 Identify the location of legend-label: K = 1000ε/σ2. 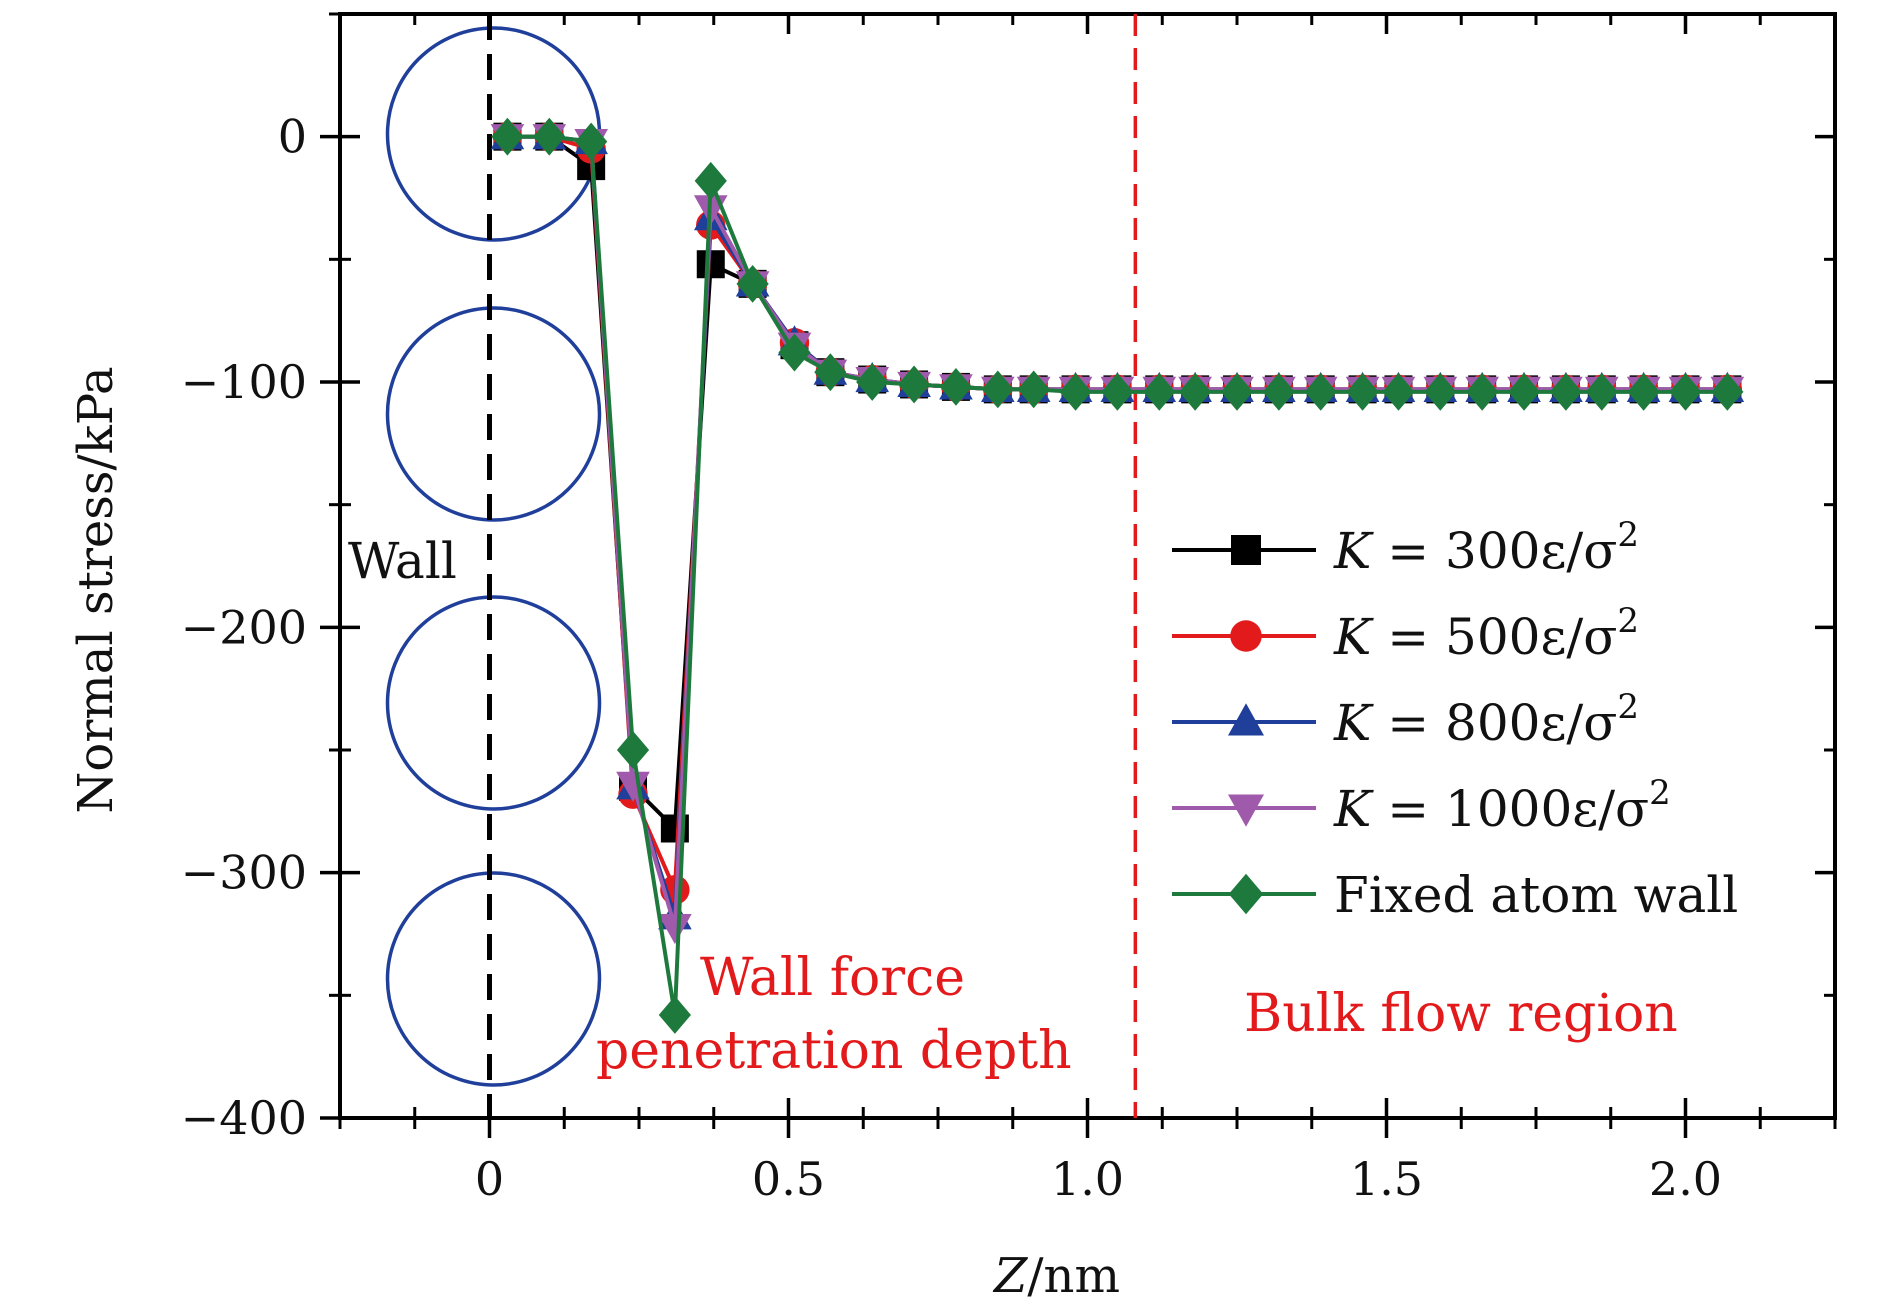
(1502, 805).